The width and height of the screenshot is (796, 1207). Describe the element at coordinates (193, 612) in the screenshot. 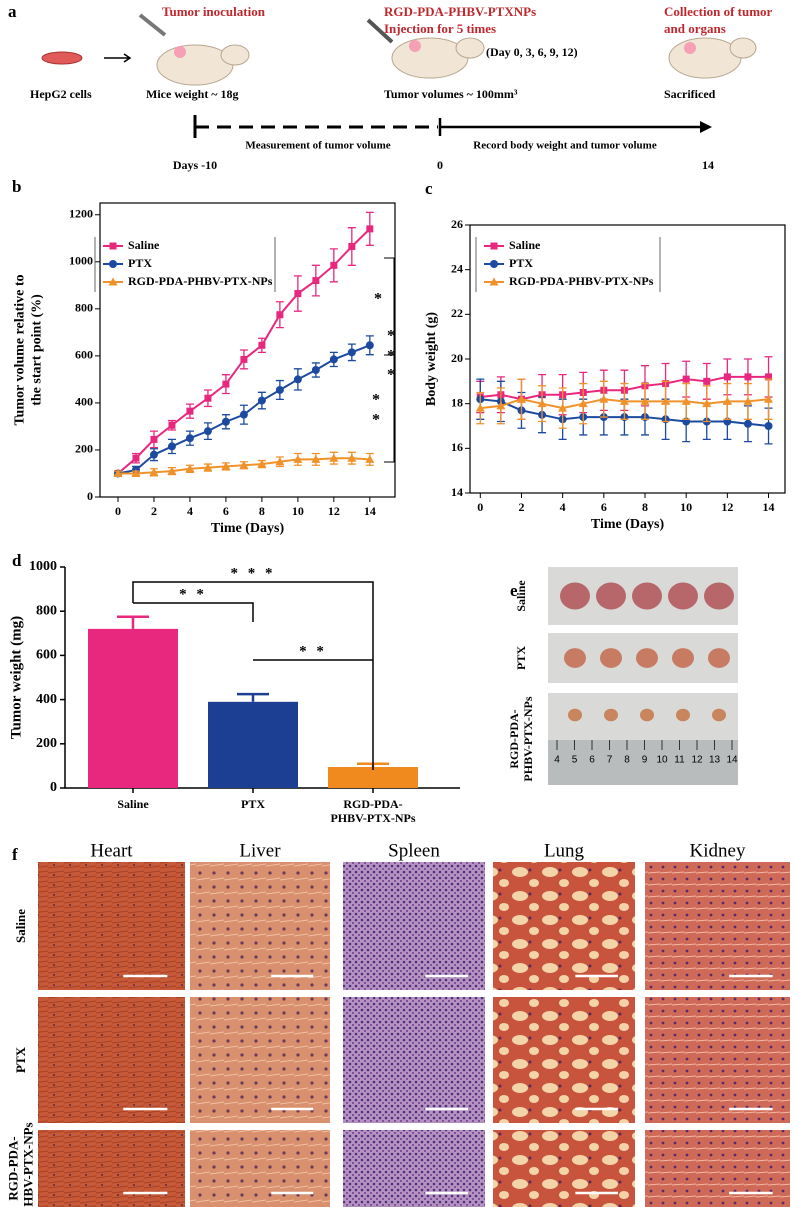

I see `significance-bracket` at that location.